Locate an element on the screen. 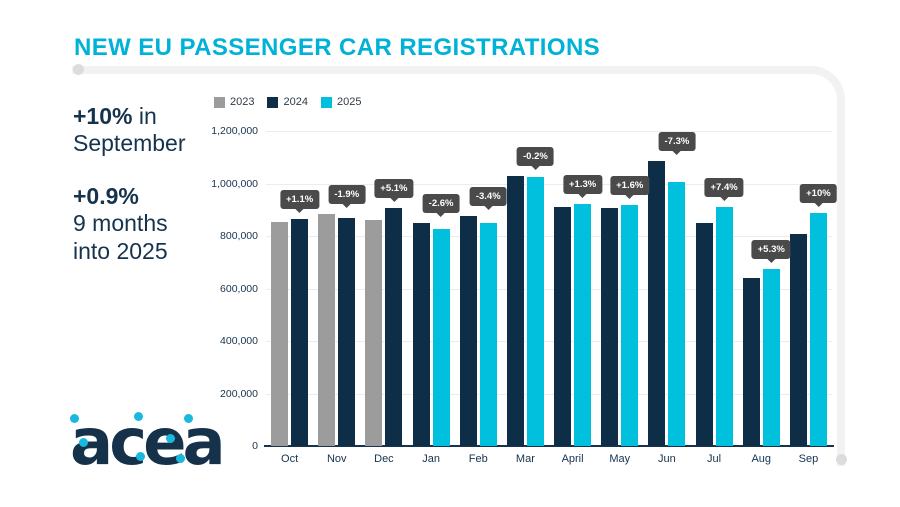  bar-group-April: +1.3% April is located at coordinates (576, 298).